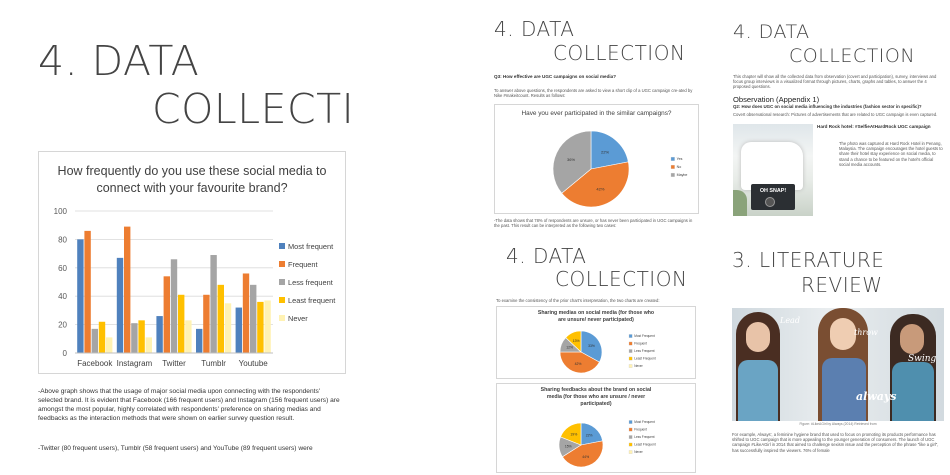 The height and width of the screenshot is (475, 950). Describe the element at coordinates (595, 184) in the screenshot. I see `q2-pie-slice-no` at that location.